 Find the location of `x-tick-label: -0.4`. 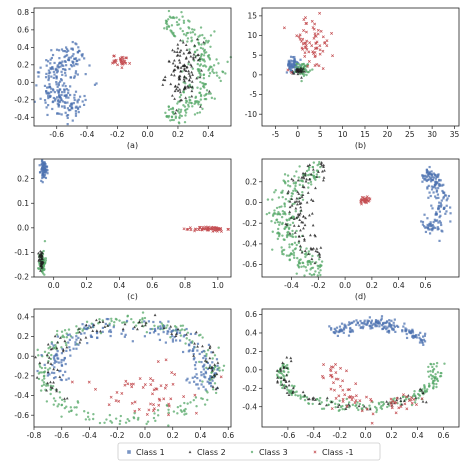

x-tick-label: -0.4 is located at coordinates (87, 134).